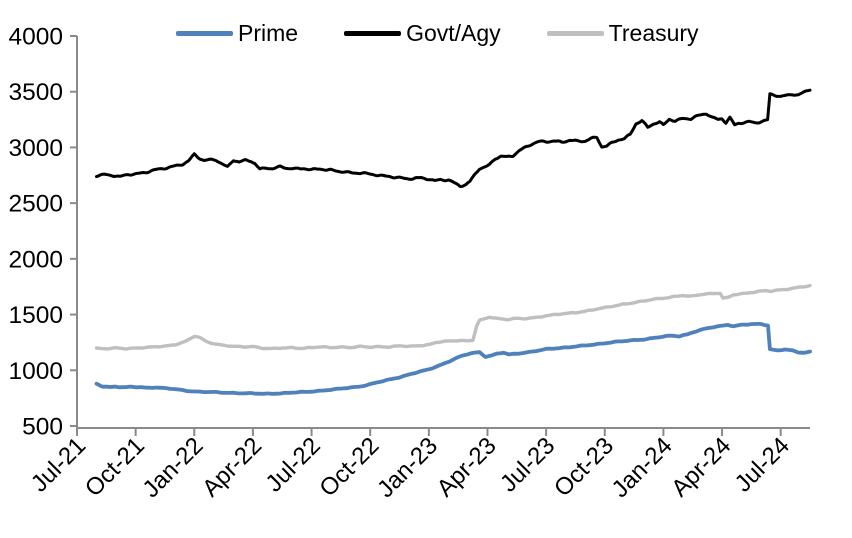  What do you see at coordinates (35, 371) in the screenshot?
I see `y-tick-label: 1000` at bounding box center [35, 371].